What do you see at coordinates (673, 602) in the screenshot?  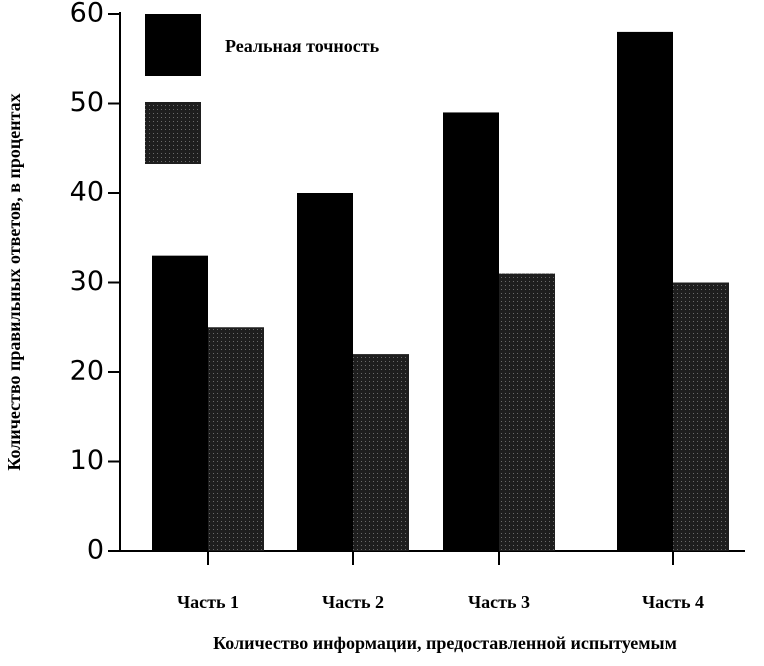 I see `x-tick-label: Часть 4` at bounding box center [673, 602].